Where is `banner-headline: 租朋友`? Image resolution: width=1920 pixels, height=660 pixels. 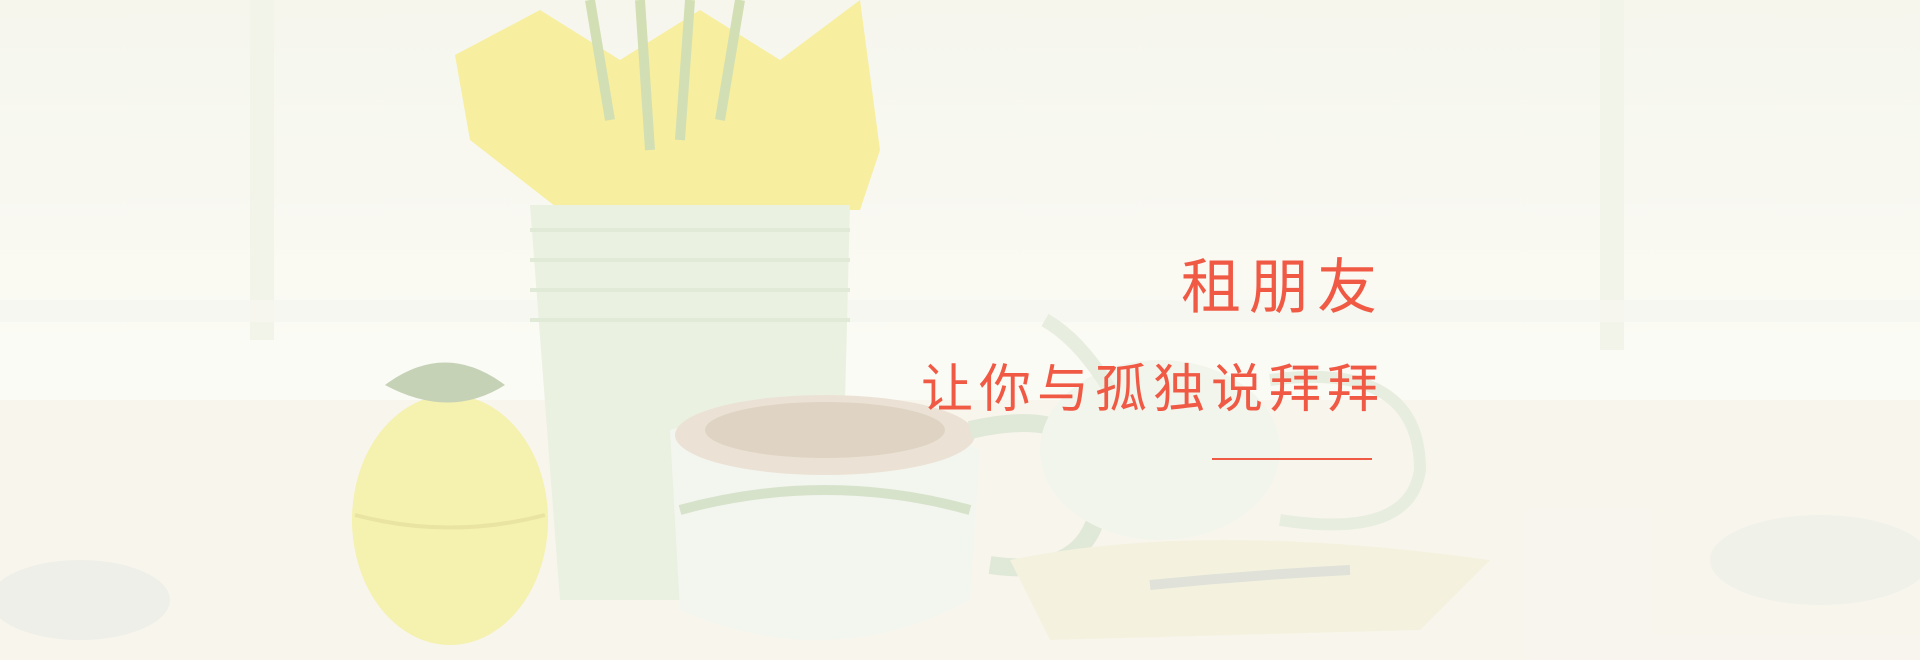 banner-headline: 租朋友 is located at coordinates (1283, 288).